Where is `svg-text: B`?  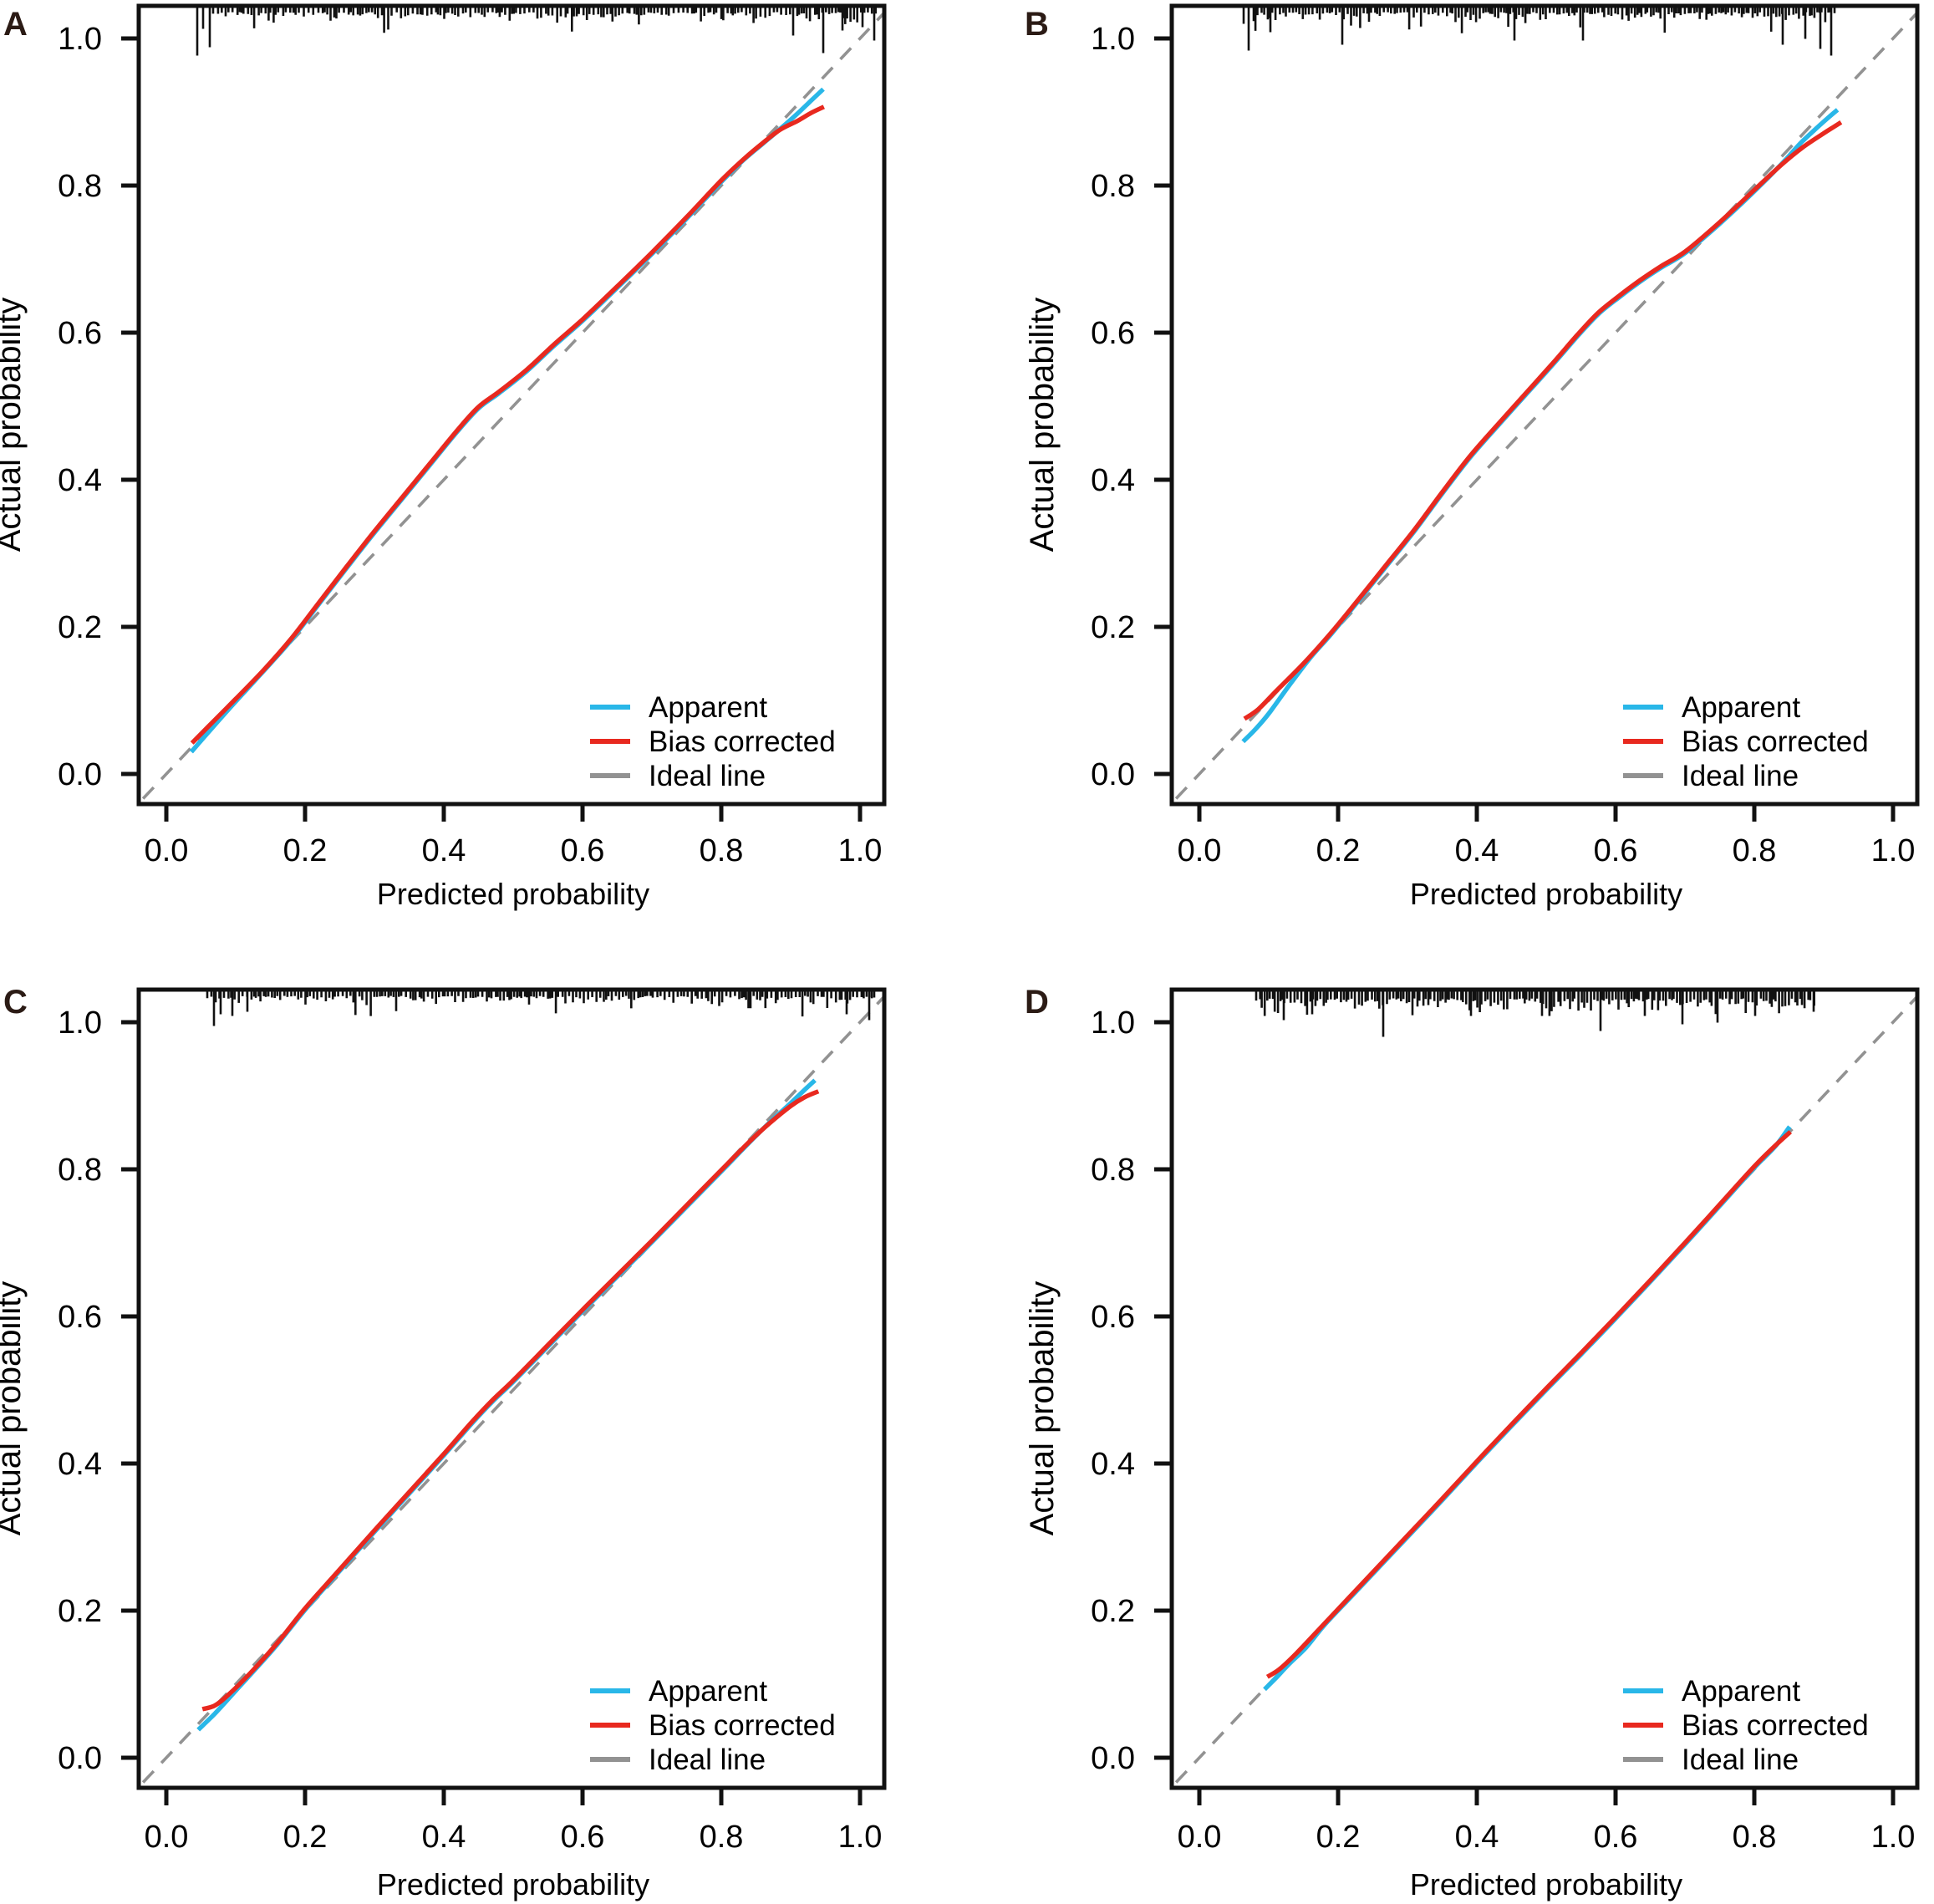 svg-text: B is located at coordinates (1037, 24).